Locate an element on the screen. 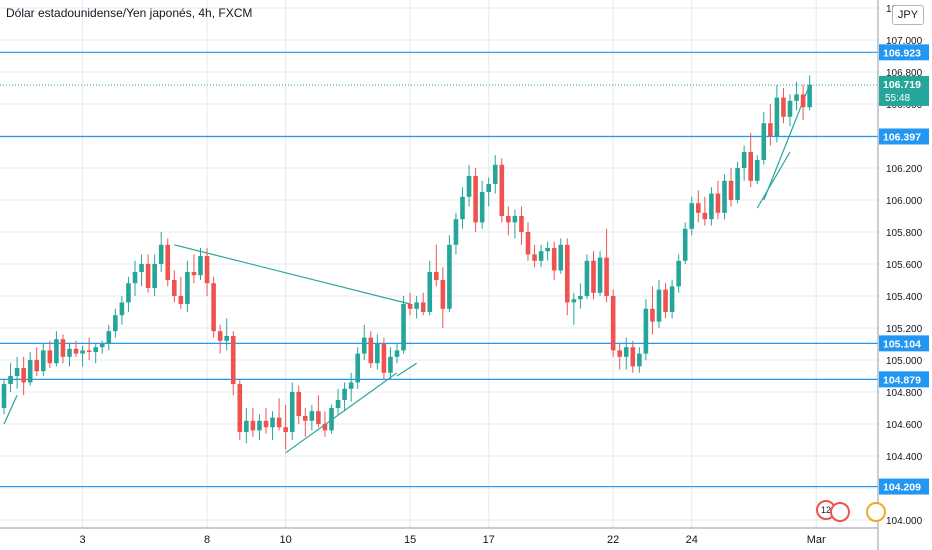 This screenshot has height=550, width=932. price-tick-label: 105.600 is located at coordinates (904, 265).